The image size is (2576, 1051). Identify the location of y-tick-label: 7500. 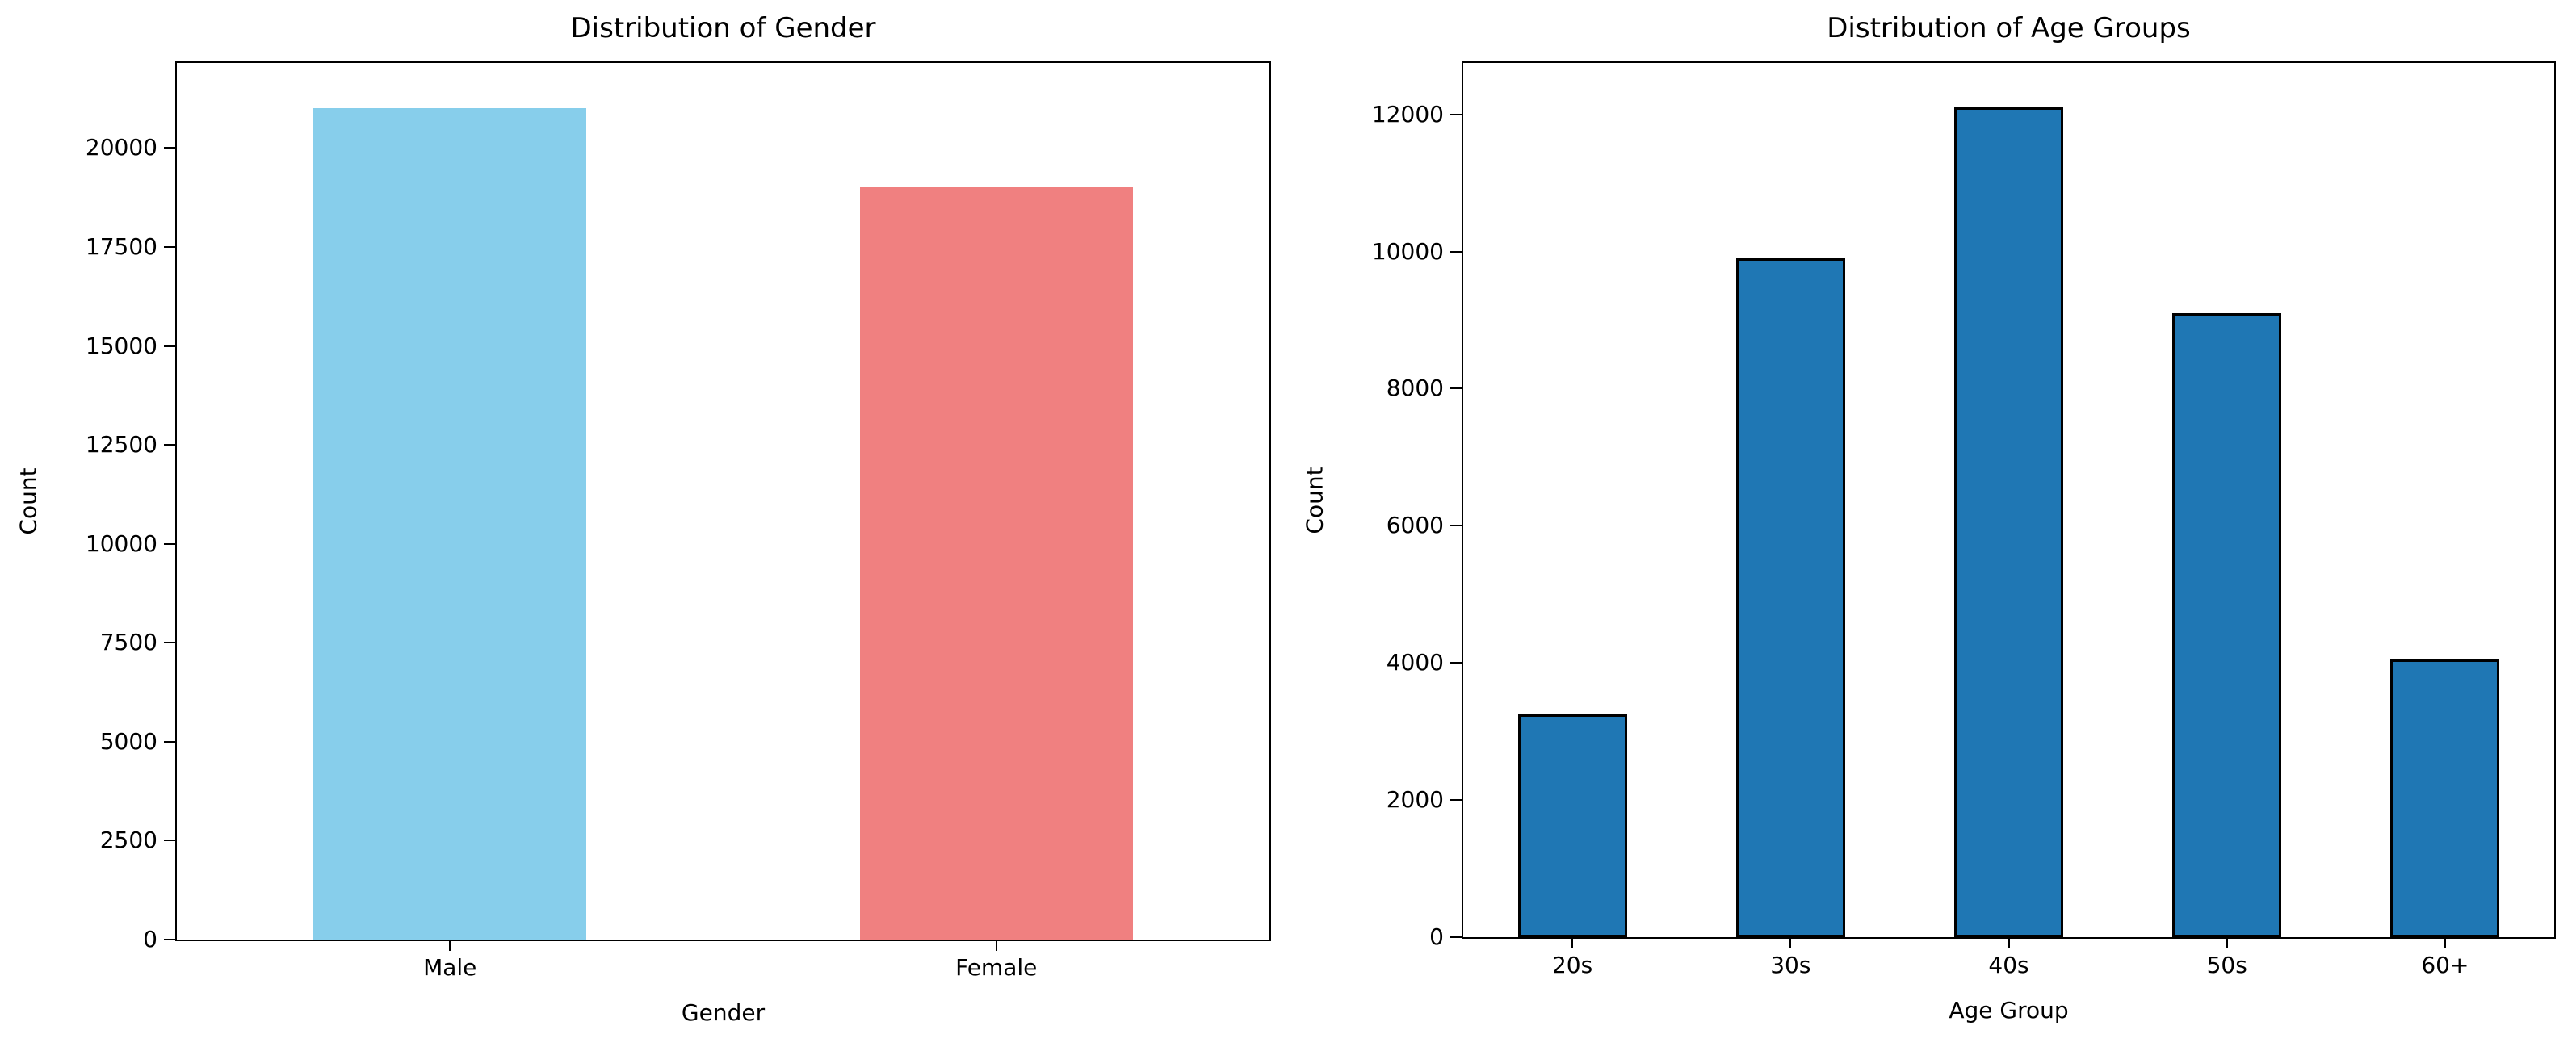
(128, 642).